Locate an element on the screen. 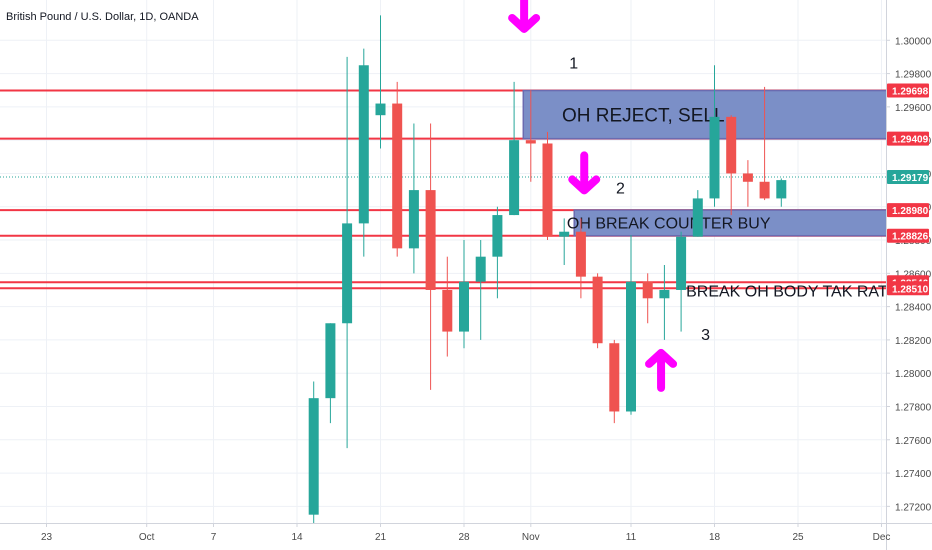 The image size is (932, 550). current-price-tag: 1.29179 is located at coordinates (908, 176).